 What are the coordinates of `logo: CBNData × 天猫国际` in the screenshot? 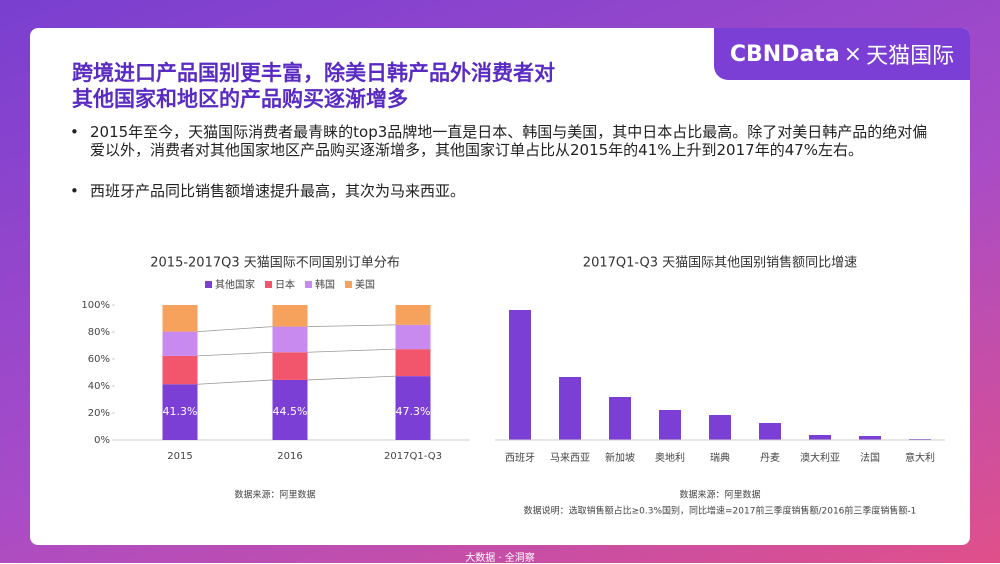 It's located at (842, 54).